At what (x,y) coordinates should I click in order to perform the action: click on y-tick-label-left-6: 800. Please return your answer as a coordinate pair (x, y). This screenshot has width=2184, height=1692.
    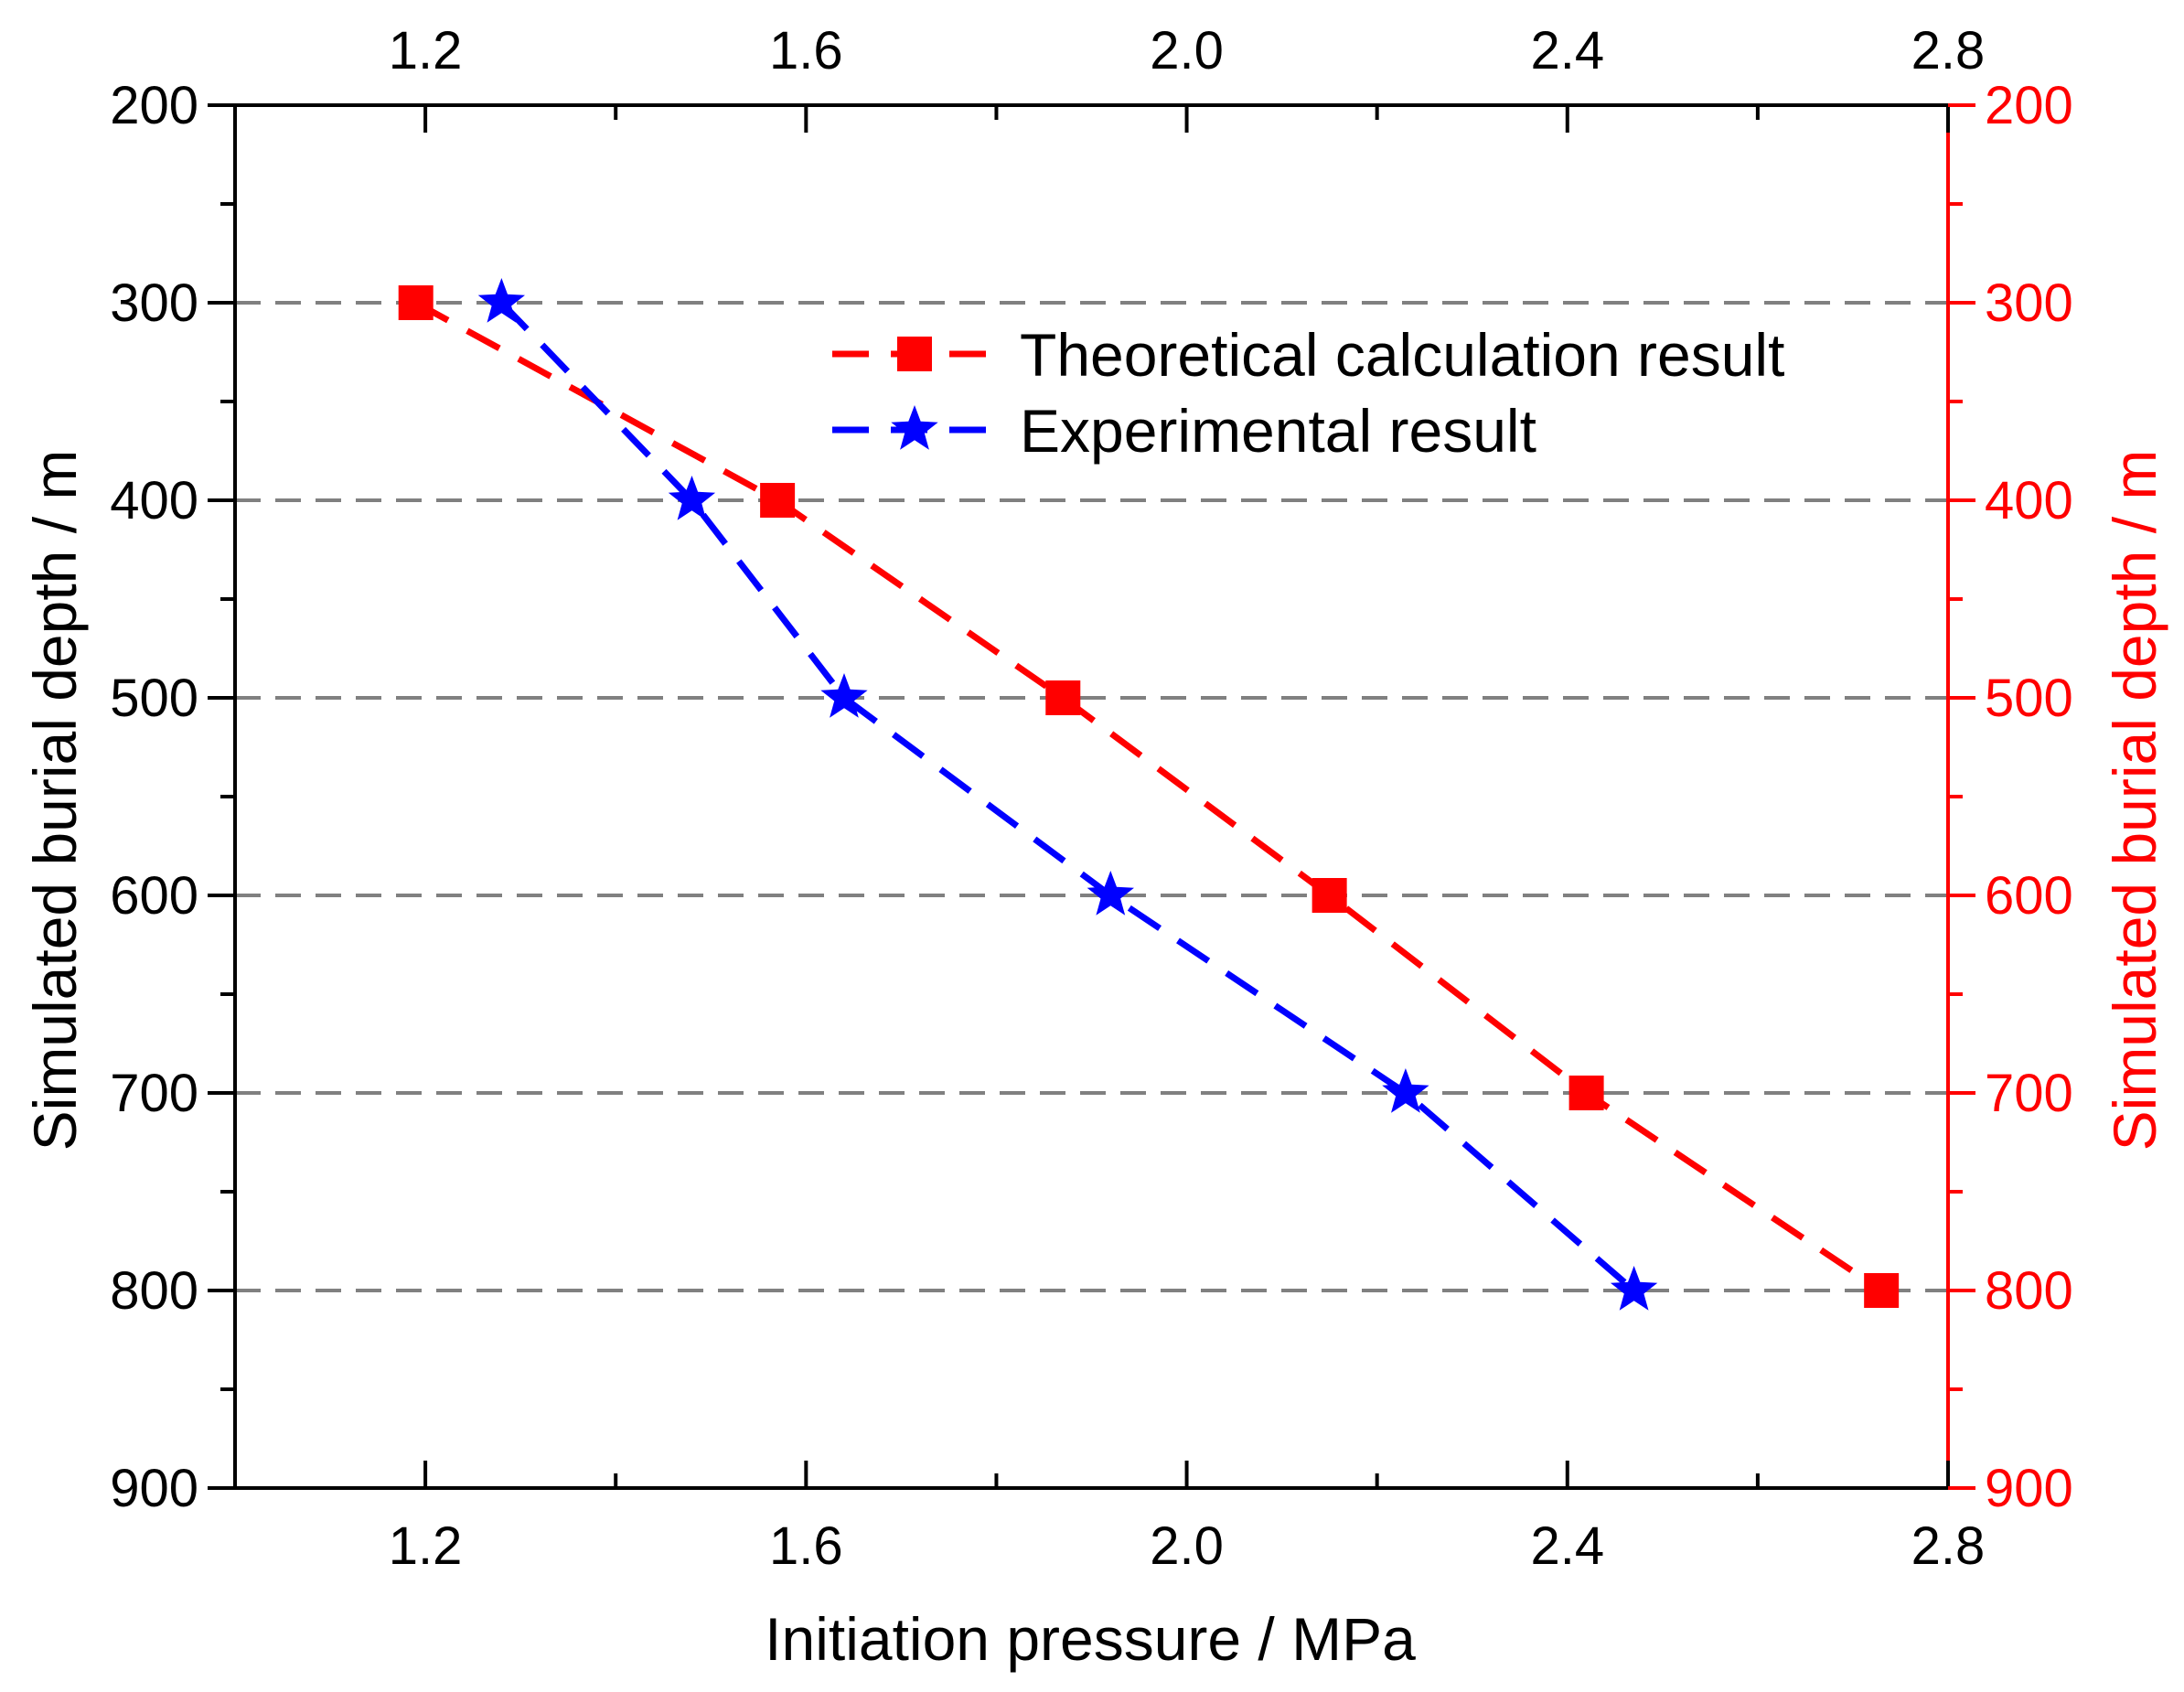
    Looking at the image, I should click on (154, 1291).